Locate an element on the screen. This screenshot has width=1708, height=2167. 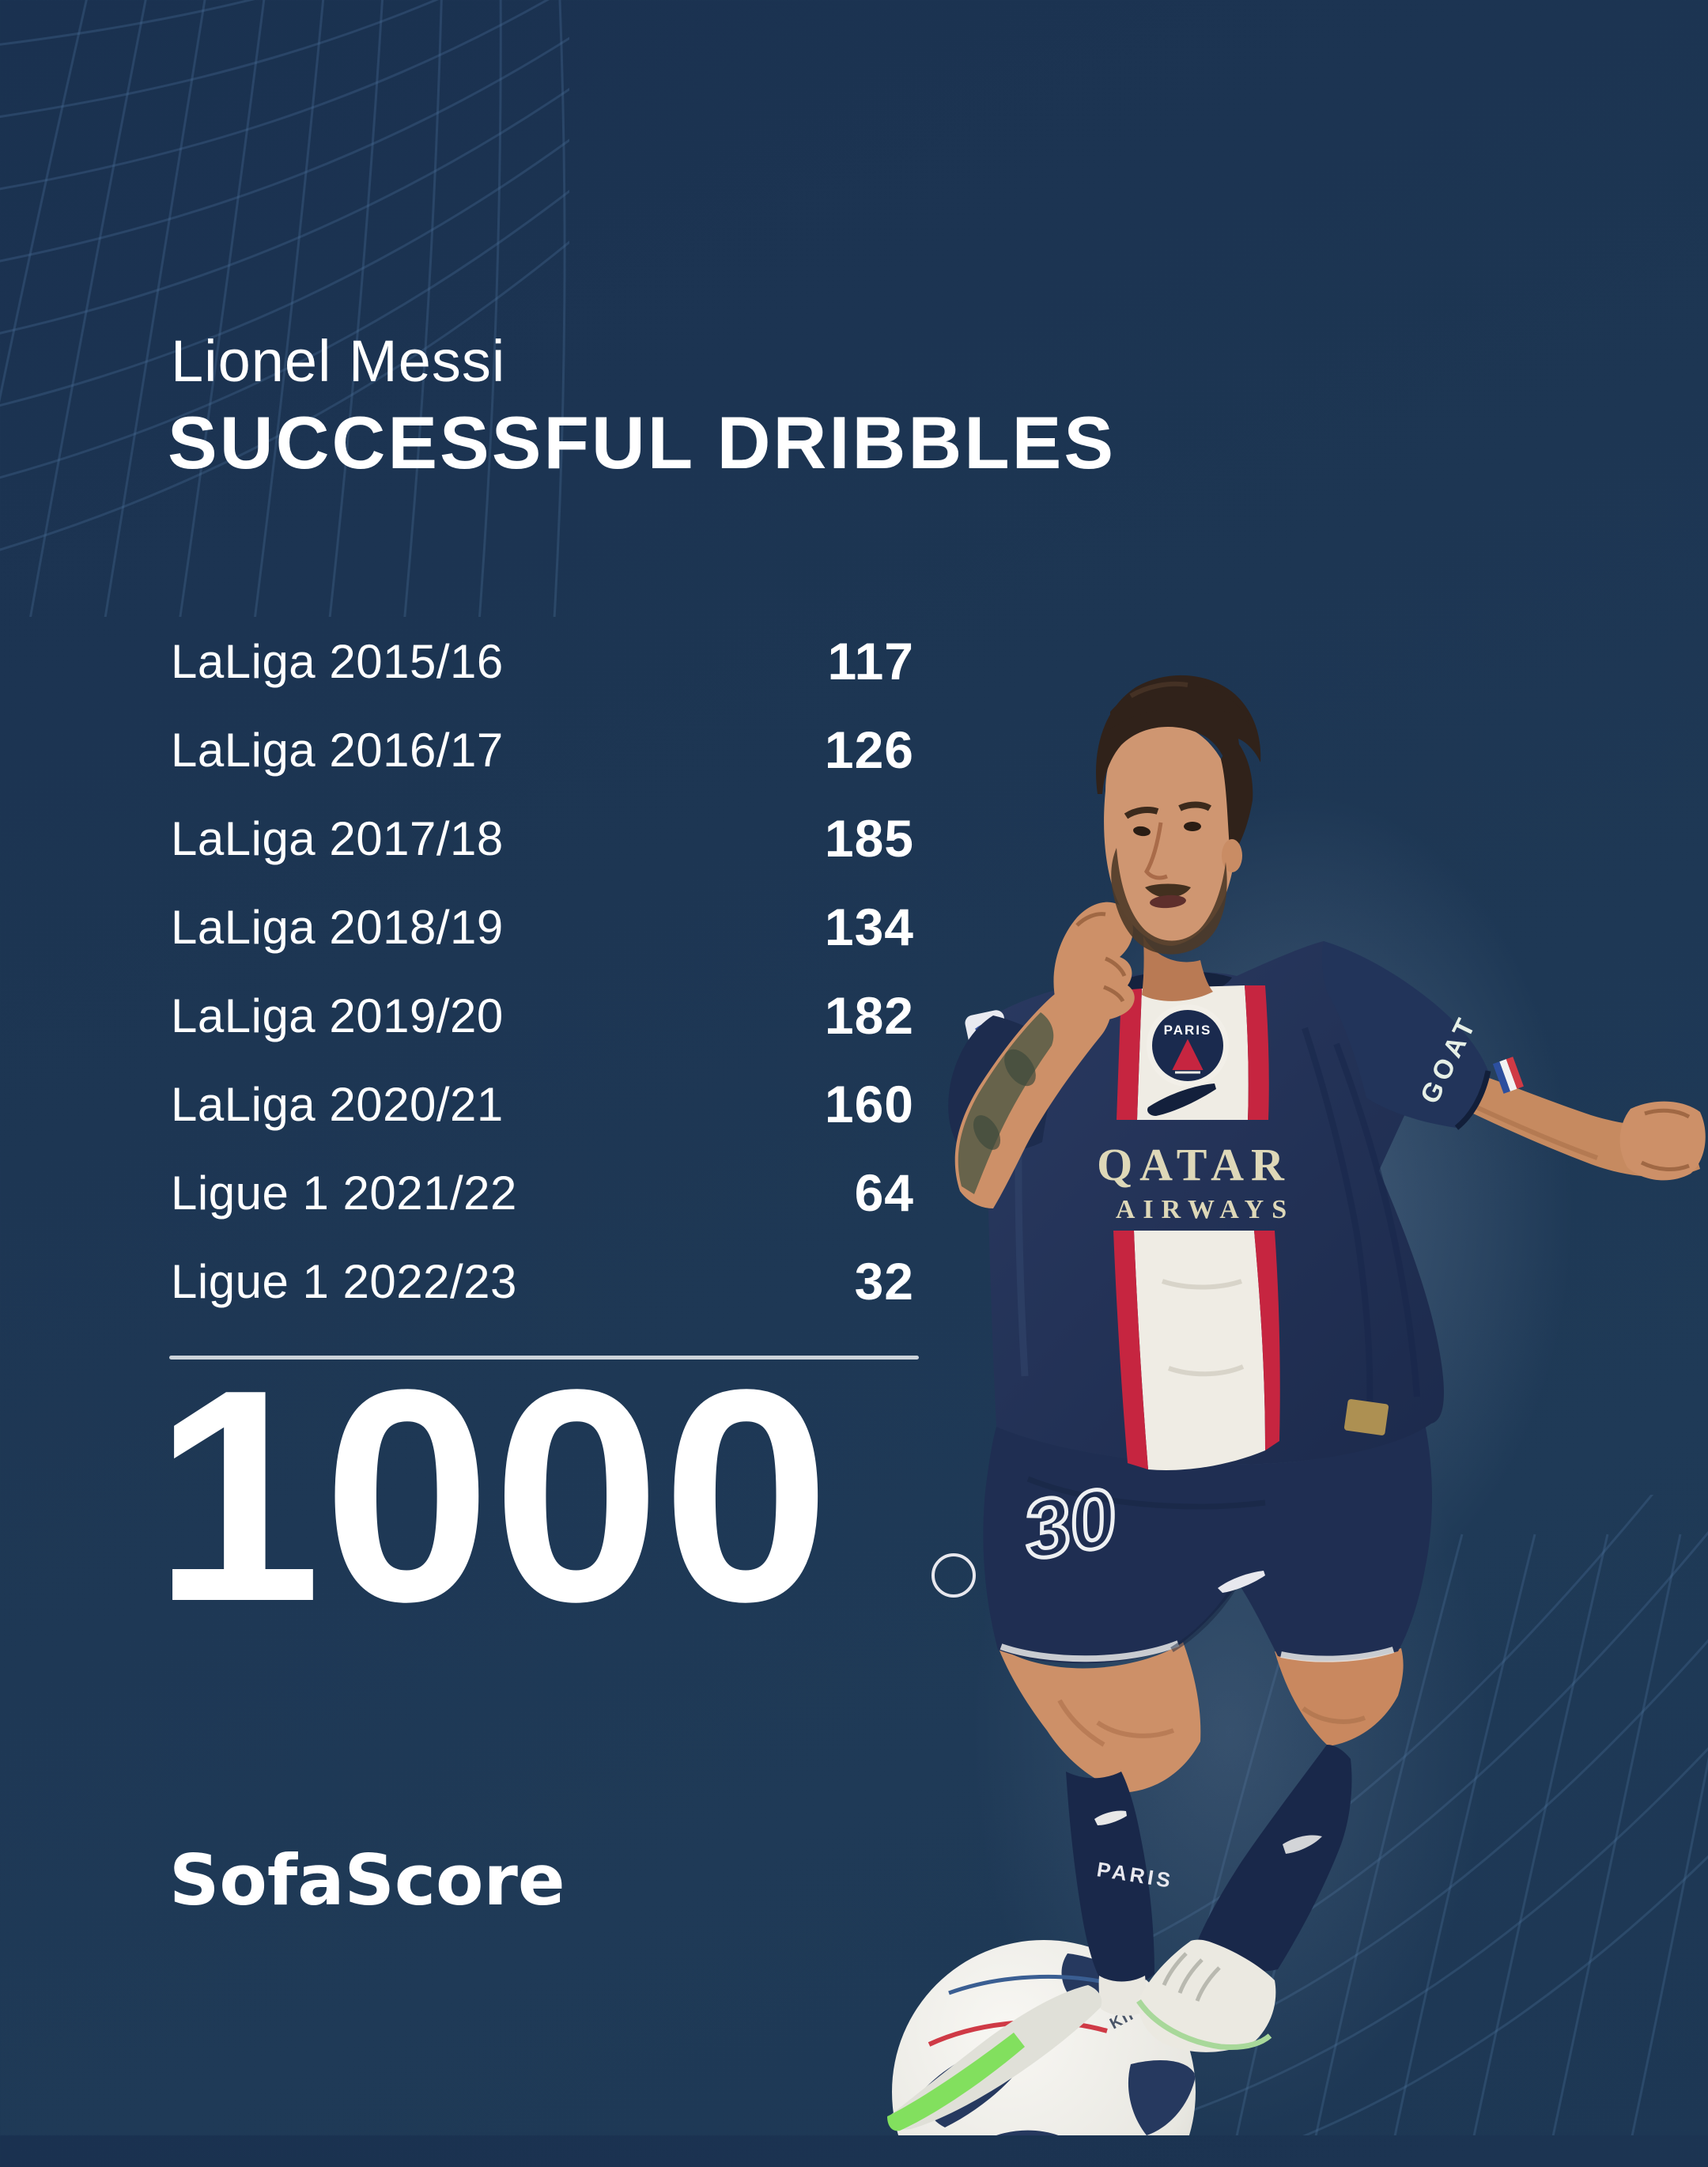
stat-label: LaLiga 2018/19 is located at coordinates (338, 927).